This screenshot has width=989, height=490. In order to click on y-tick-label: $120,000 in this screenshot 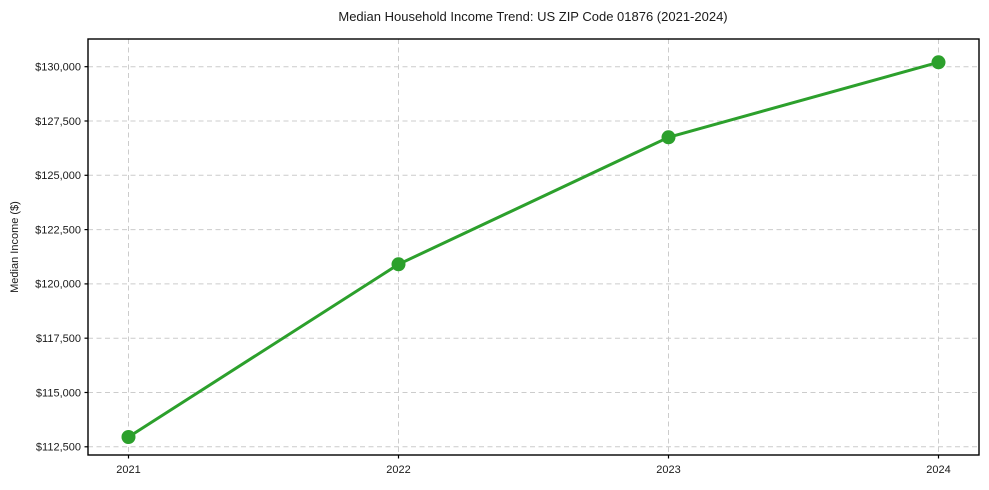, I will do `click(58, 285)`.